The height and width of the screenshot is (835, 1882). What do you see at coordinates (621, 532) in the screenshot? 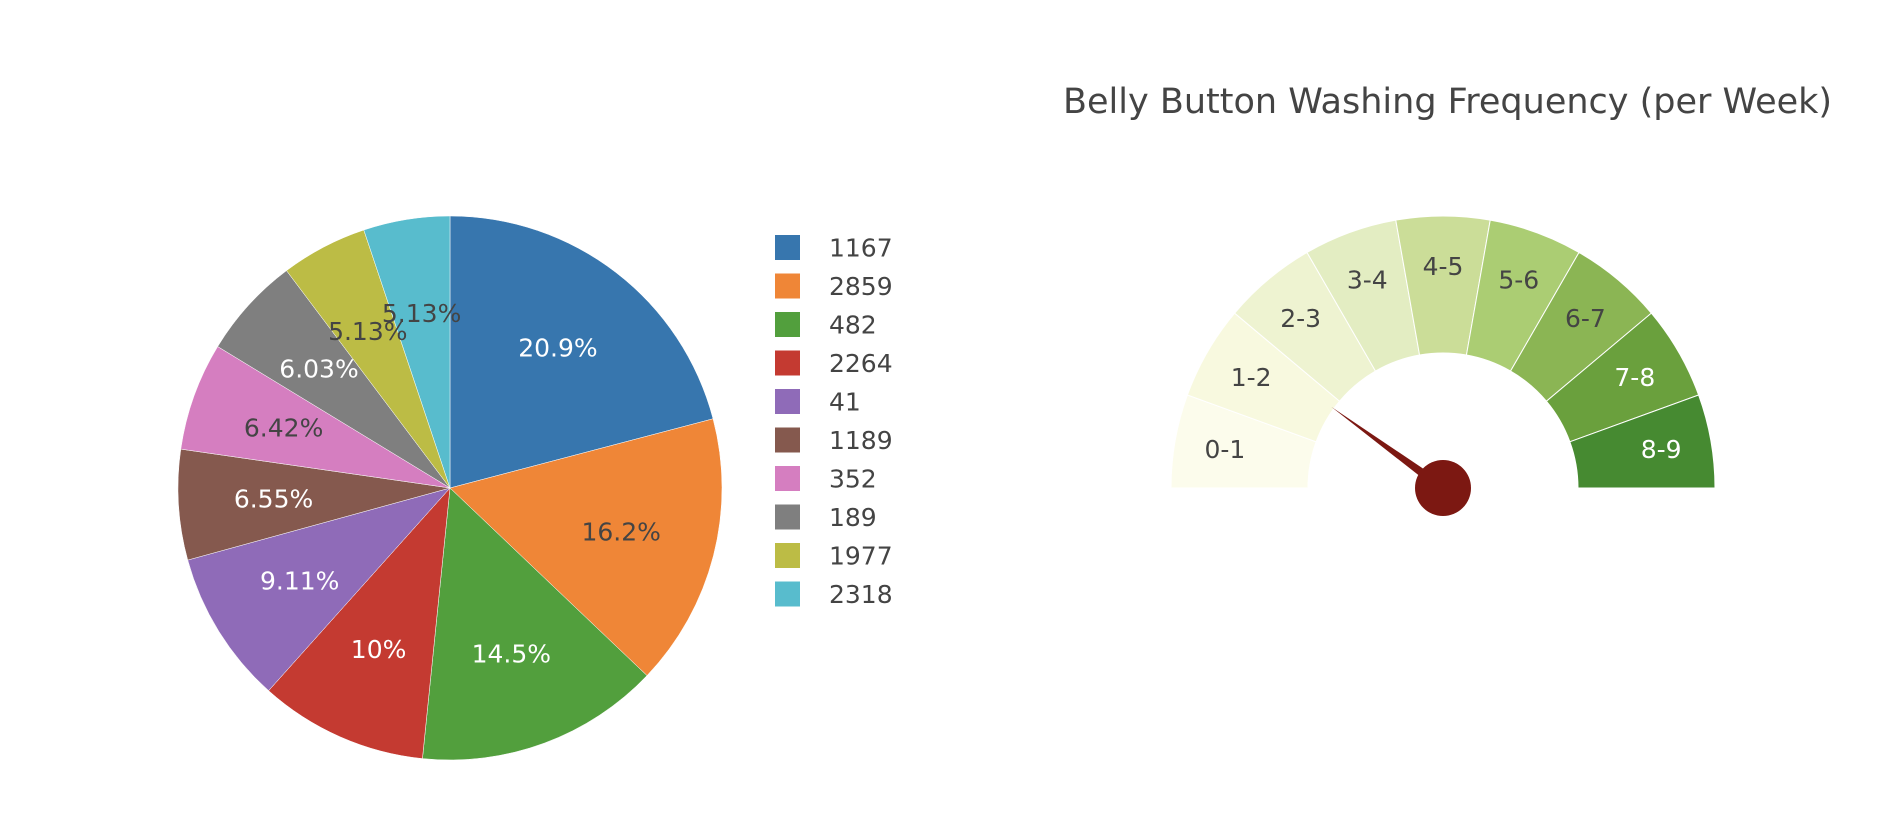
I see `pie-slice-label: 16.2%` at bounding box center [621, 532].